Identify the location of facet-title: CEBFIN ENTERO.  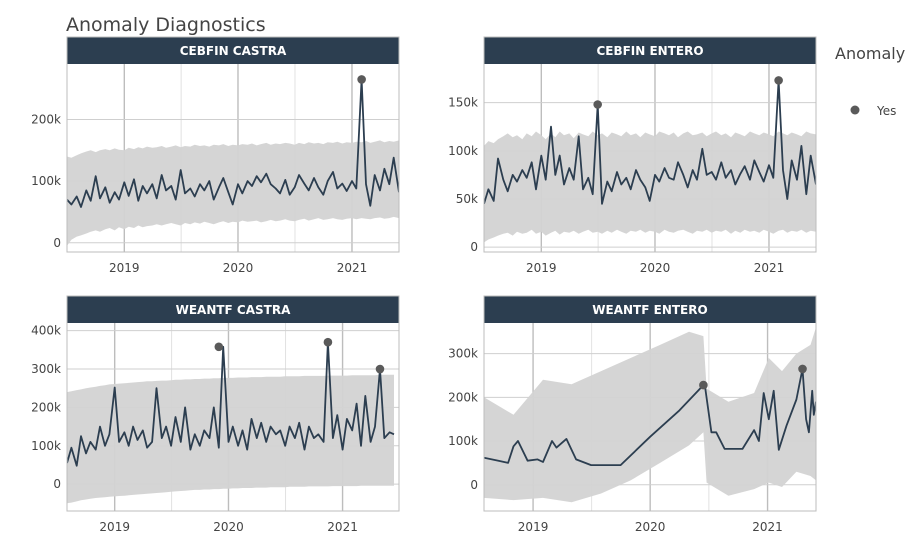
(649, 51).